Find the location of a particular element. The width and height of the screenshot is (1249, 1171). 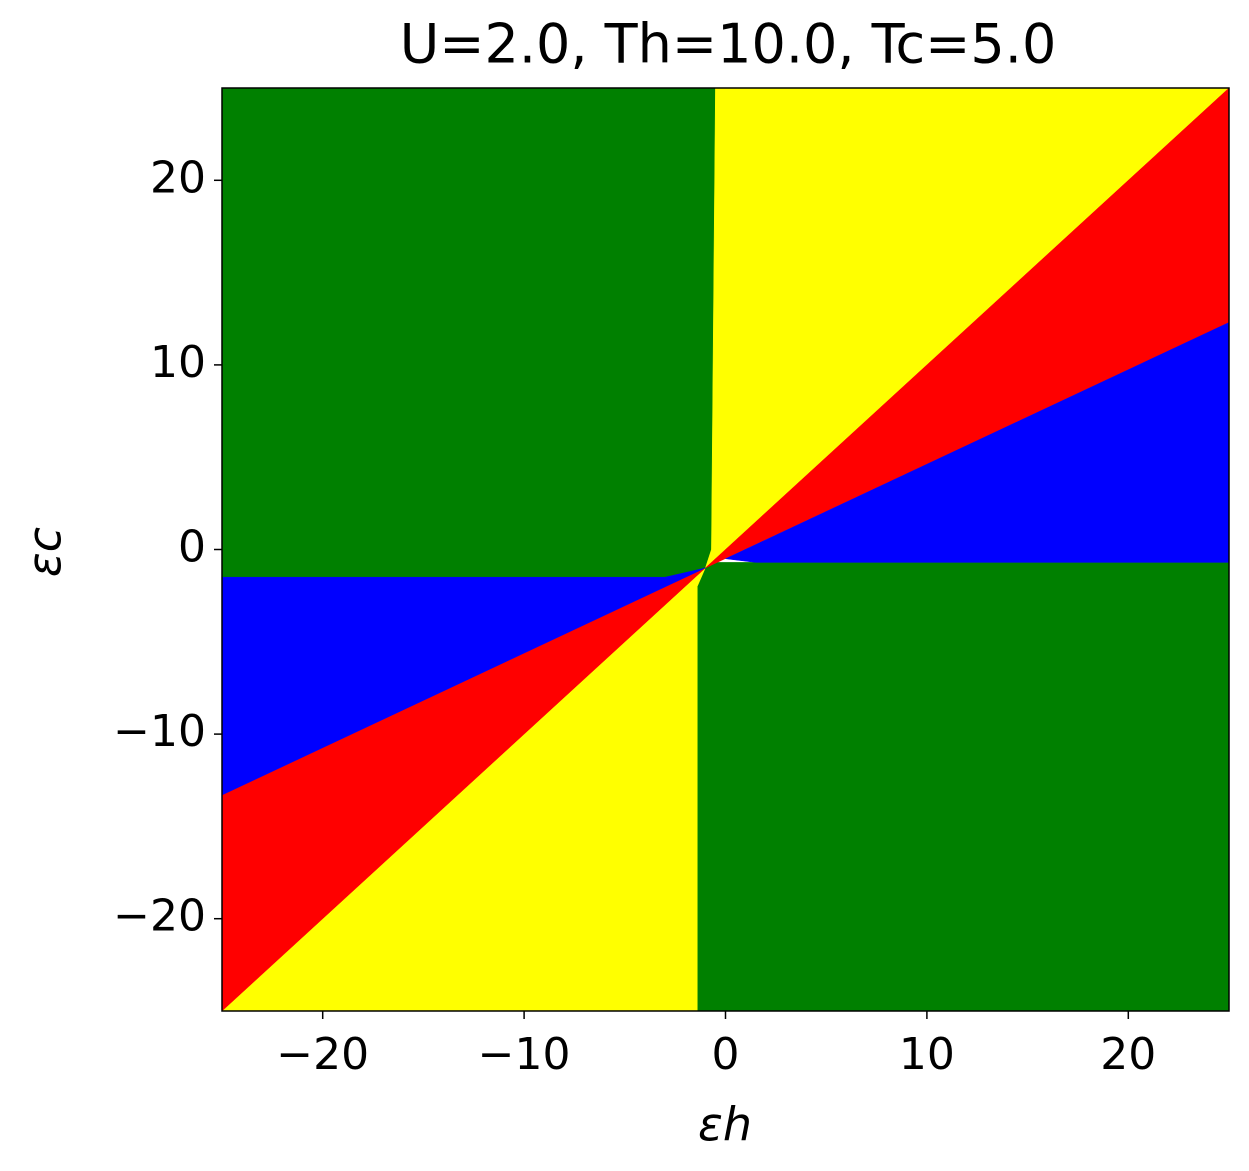

y-axis-label: εc is located at coordinates (45, 552).